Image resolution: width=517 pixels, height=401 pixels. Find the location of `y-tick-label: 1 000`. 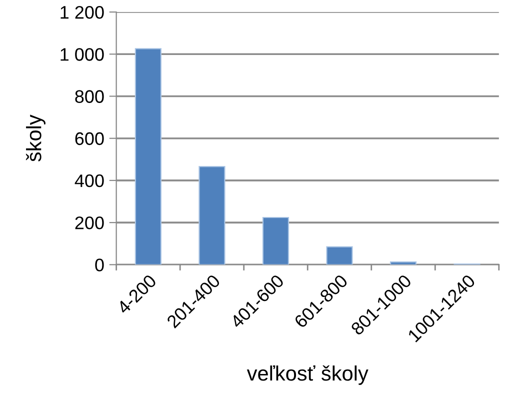

y-tick-label: 1 000 is located at coordinates (82, 54).